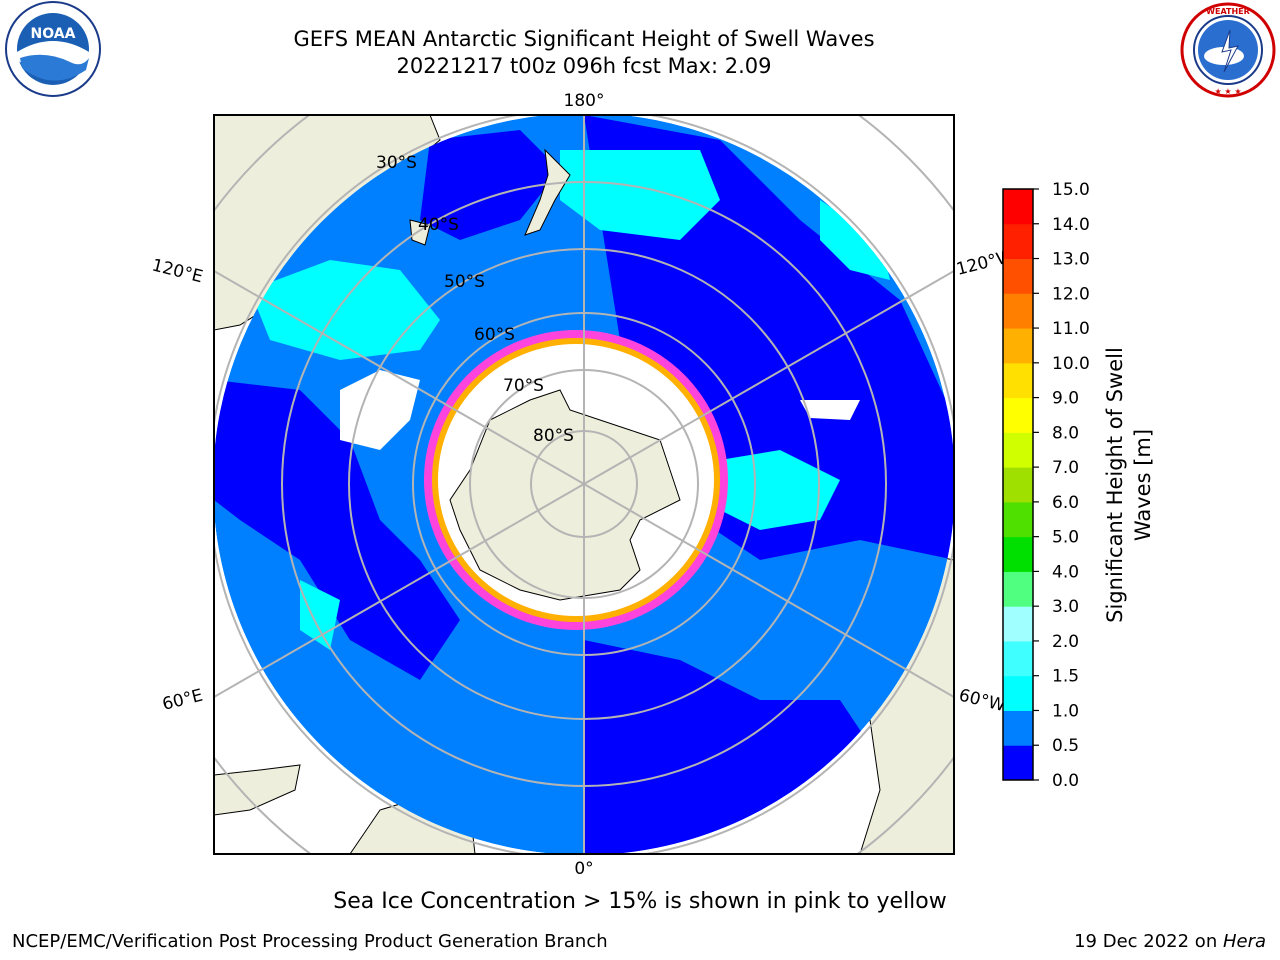 The height and width of the screenshot is (960, 1280). What do you see at coordinates (982, 700) in the screenshot?
I see `meridian-label-60w: 60°W` at bounding box center [982, 700].